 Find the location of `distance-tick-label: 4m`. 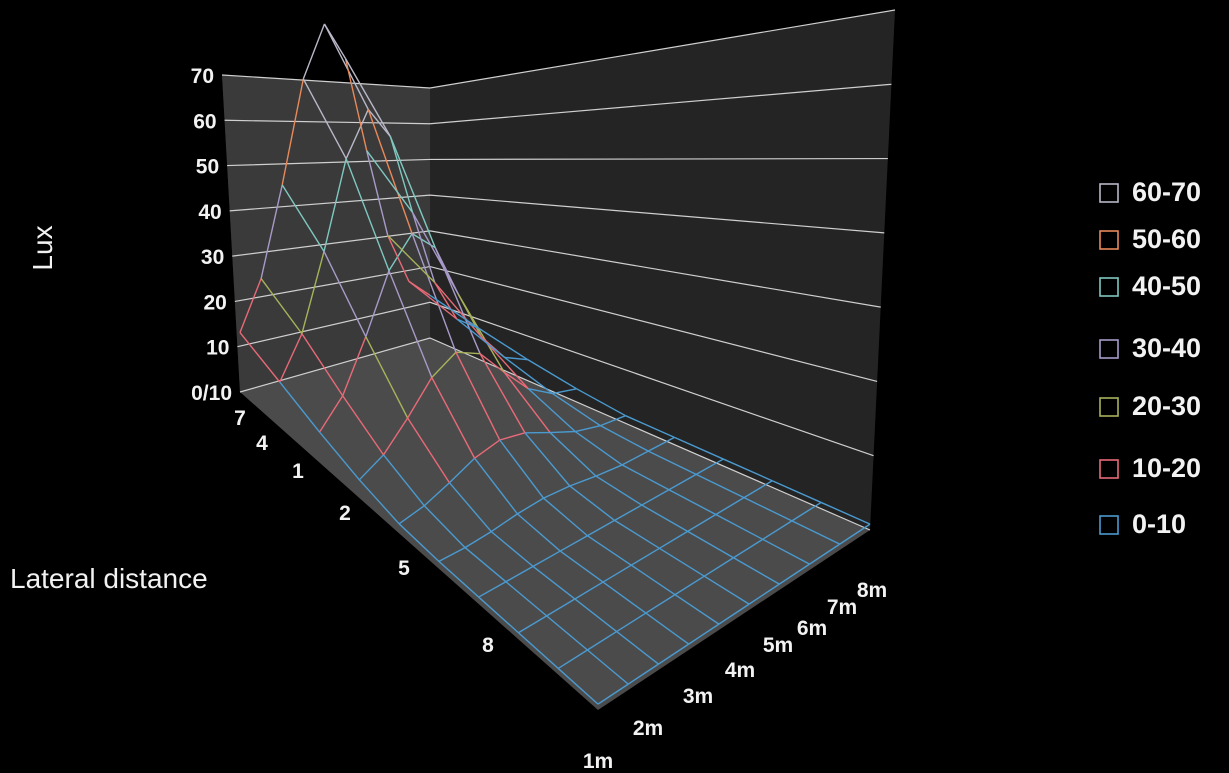

distance-tick-label: 4m is located at coordinates (740, 670).